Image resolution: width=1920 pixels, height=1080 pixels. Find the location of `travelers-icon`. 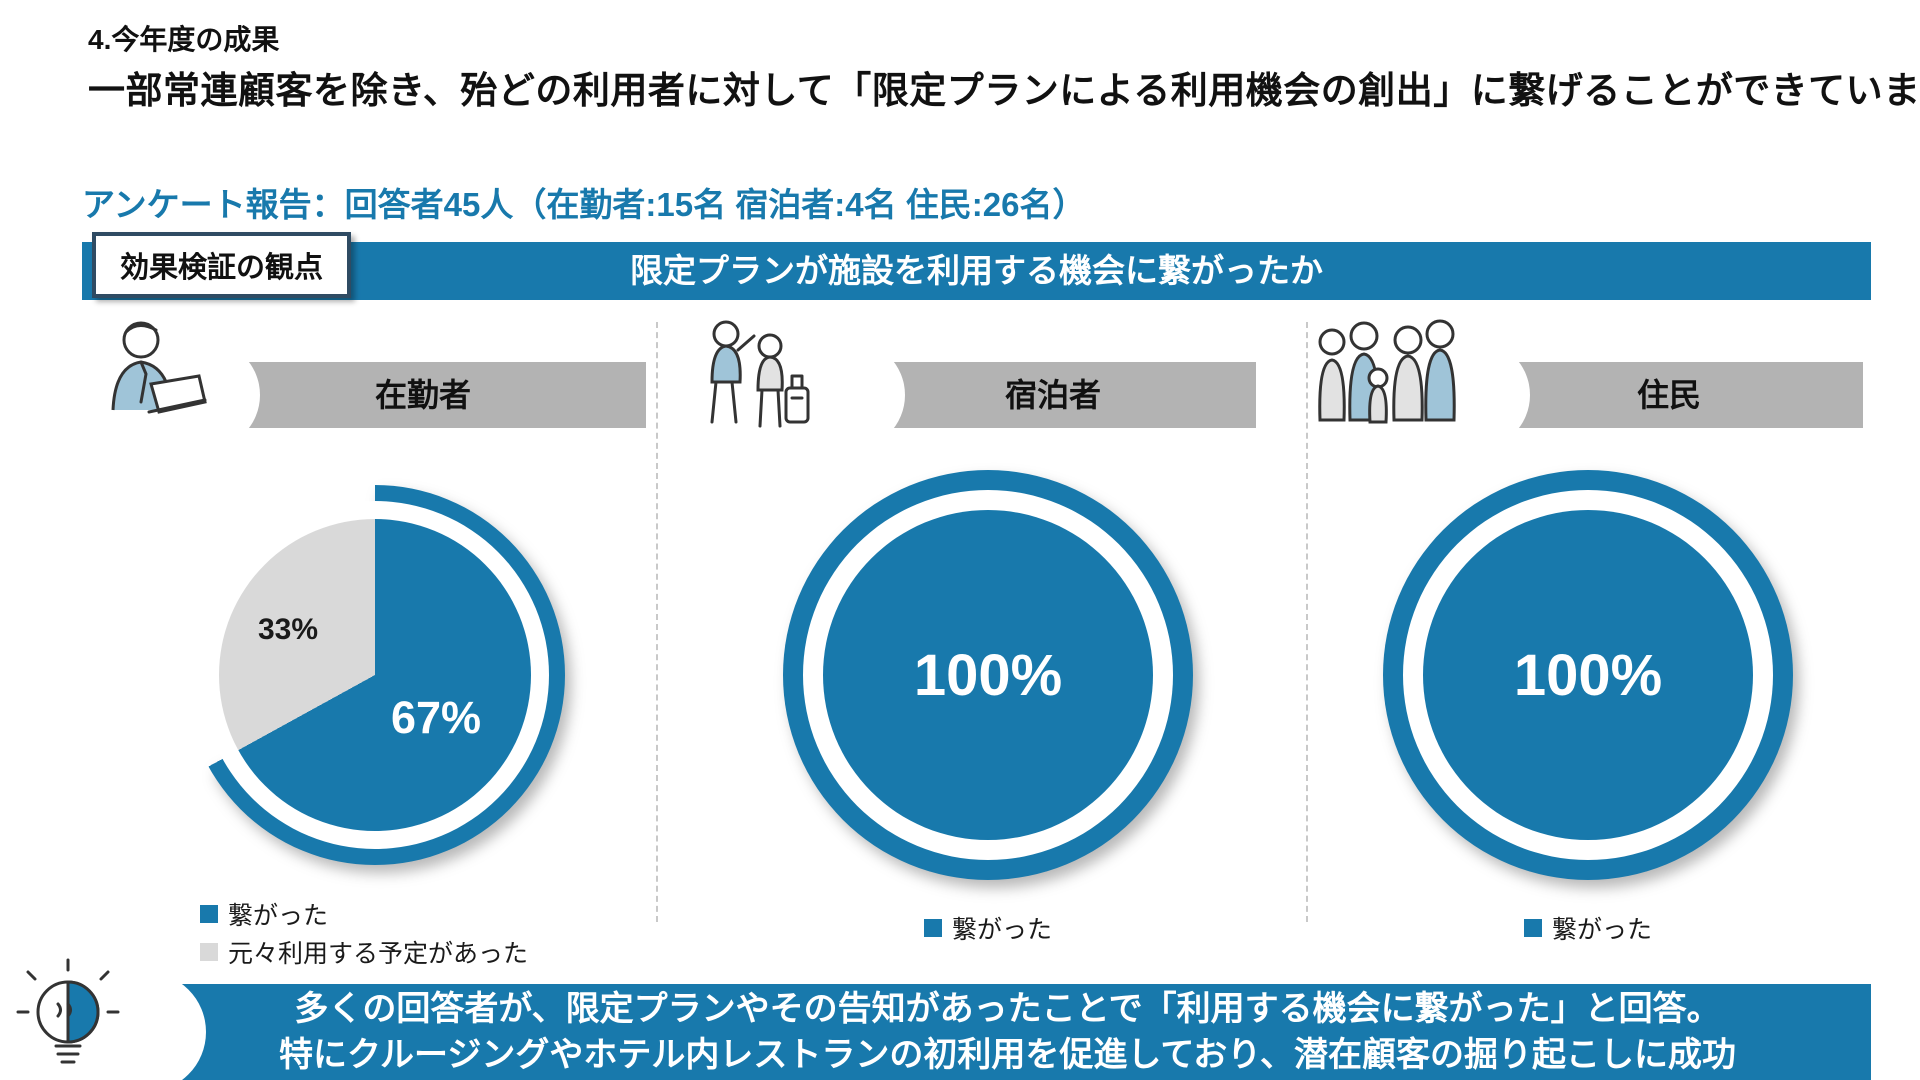

travelers-icon is located at coordinates (752, 380).